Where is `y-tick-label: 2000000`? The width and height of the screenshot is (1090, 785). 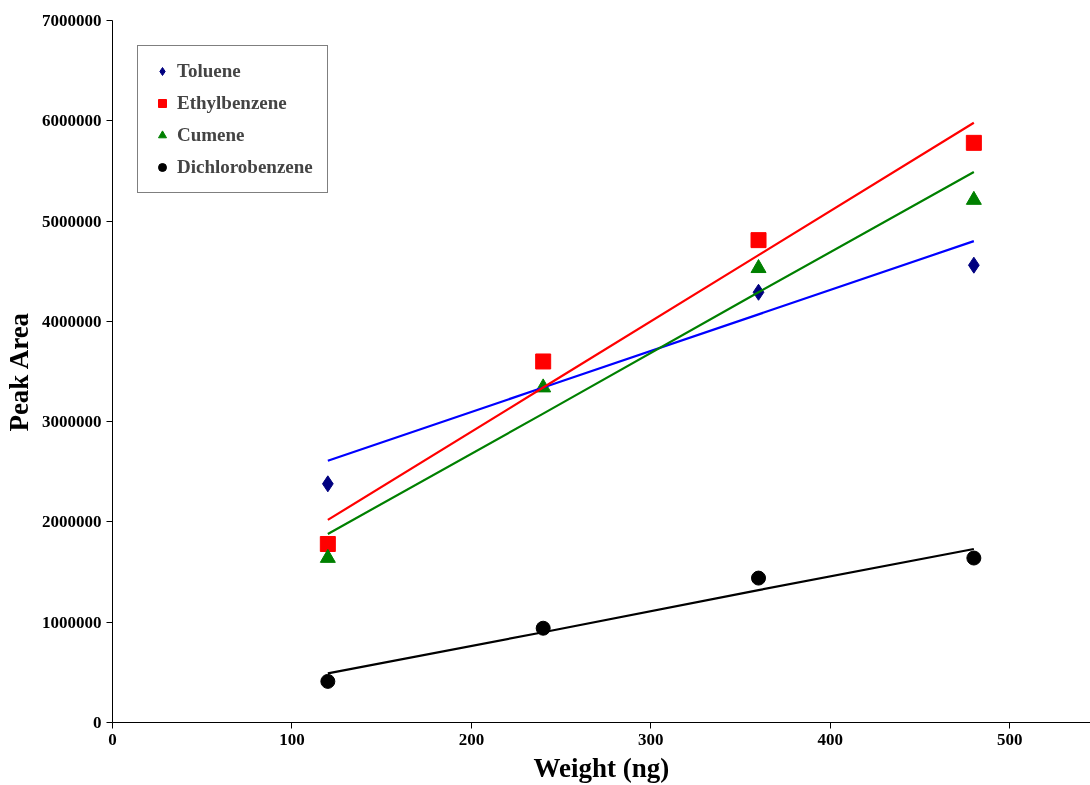 y-tick-label: 2000000 is located at coordinates (72, 522).